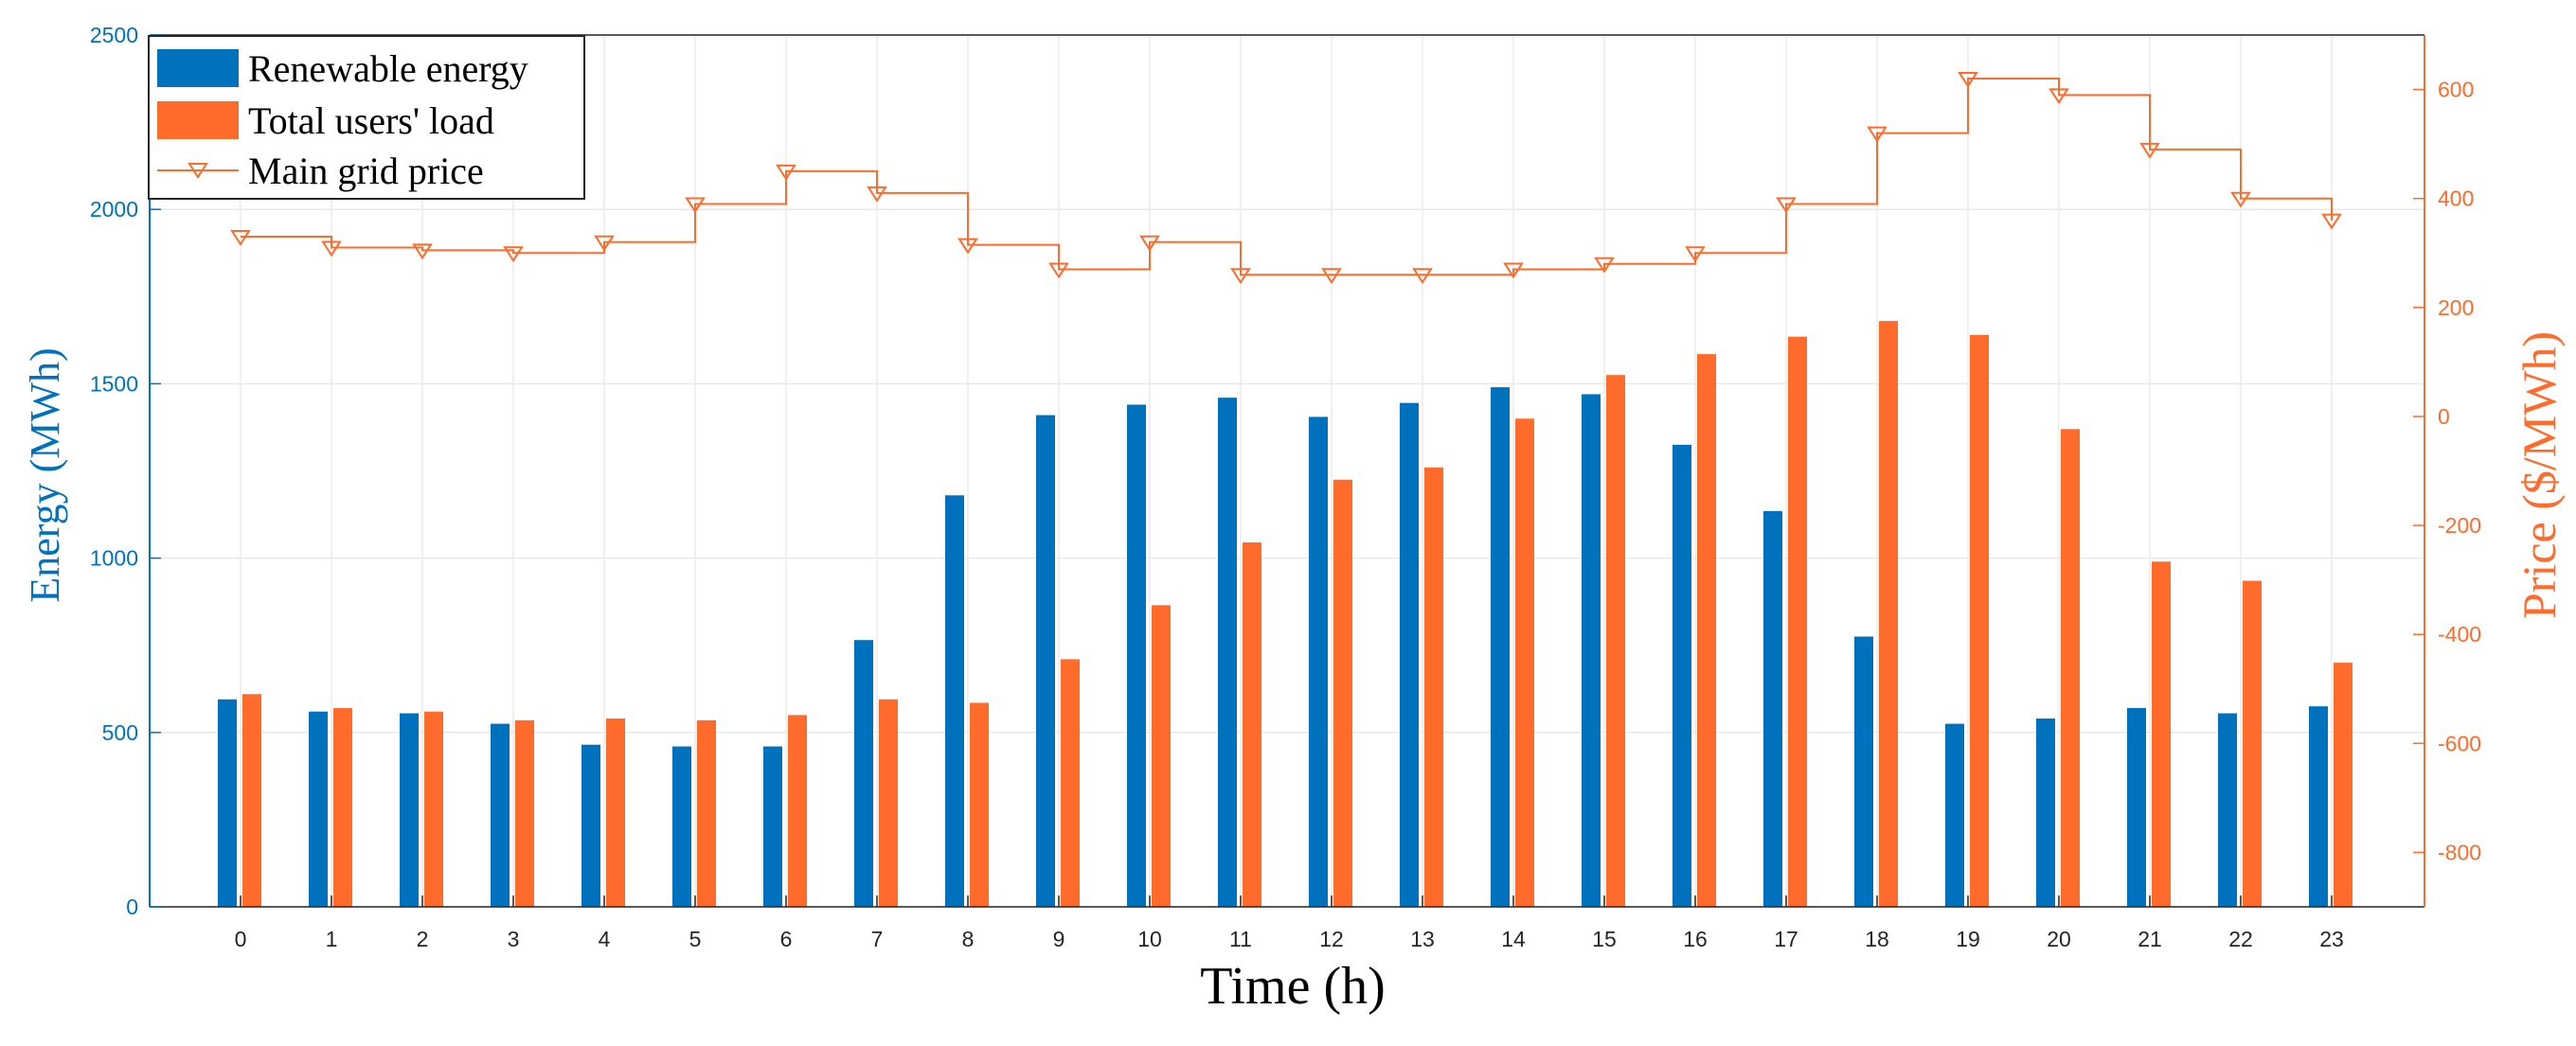 This screenshot has height=1046, width=2576. What do you see at coordinates (1240, 939) in the screenshot?
I see `tick-label-x: 11` at bounding box center [1240, 939].